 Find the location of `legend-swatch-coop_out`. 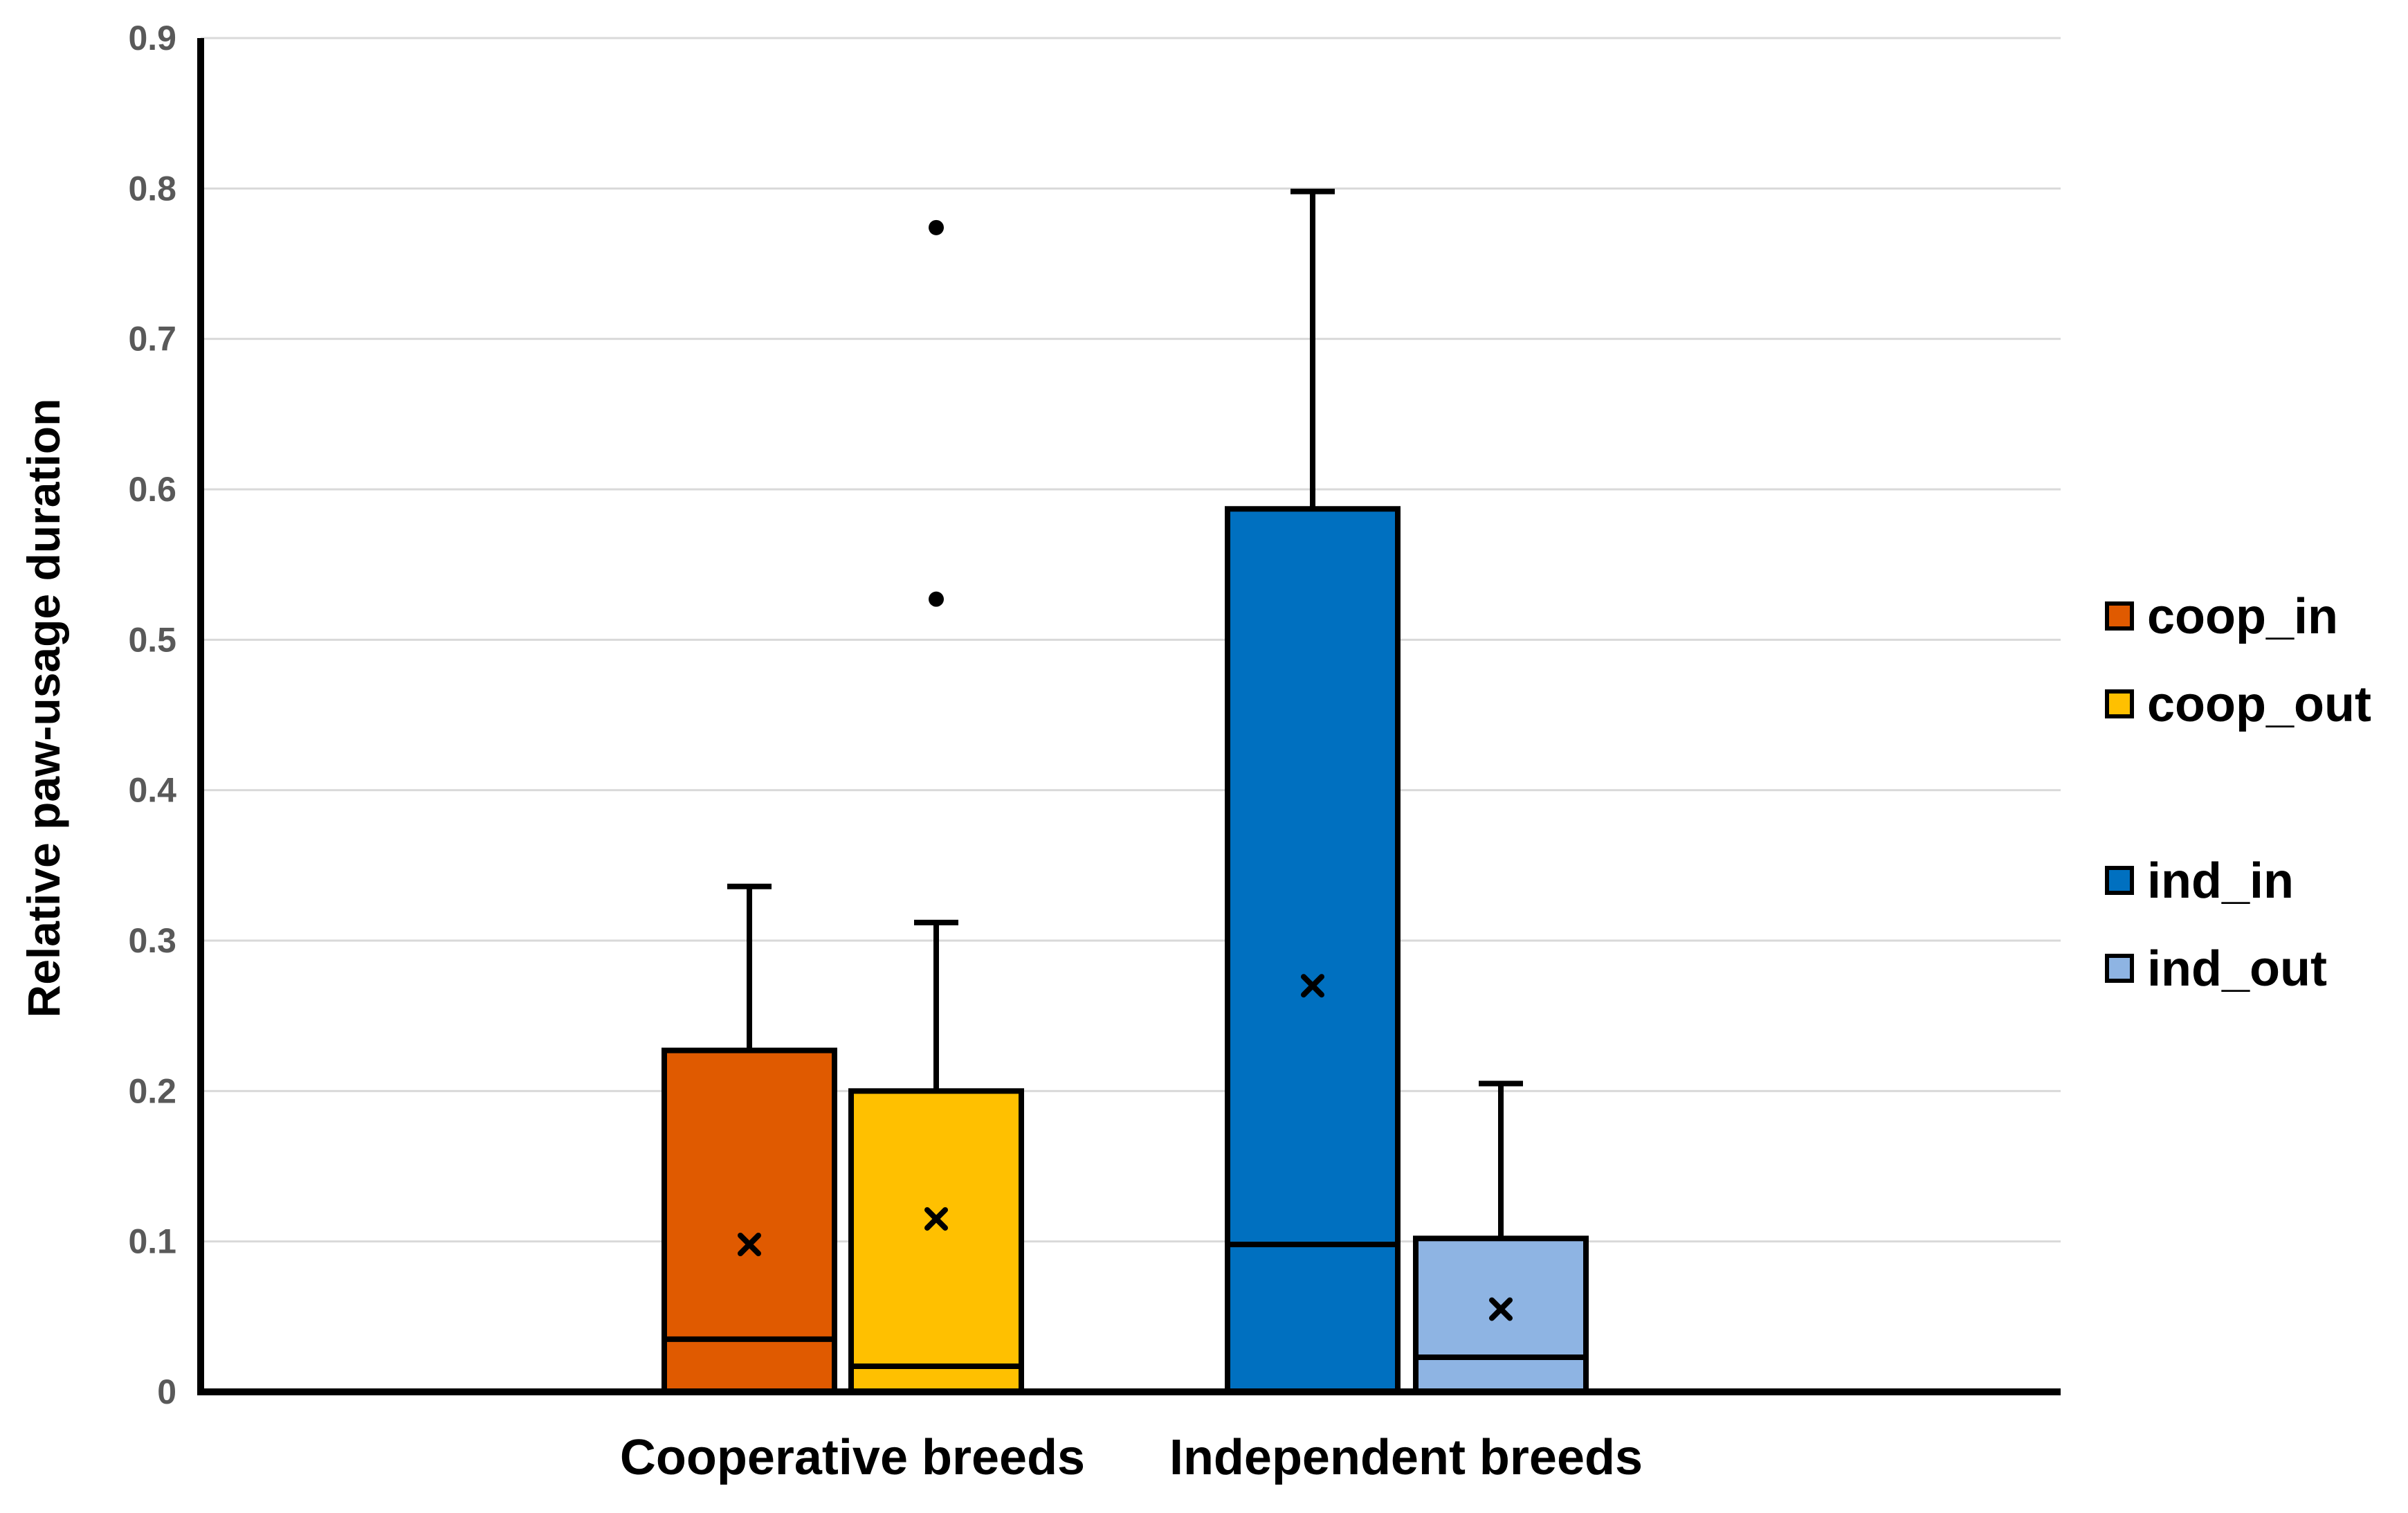

legend-swatch-coop_out is located at coordinates (2119, 703).